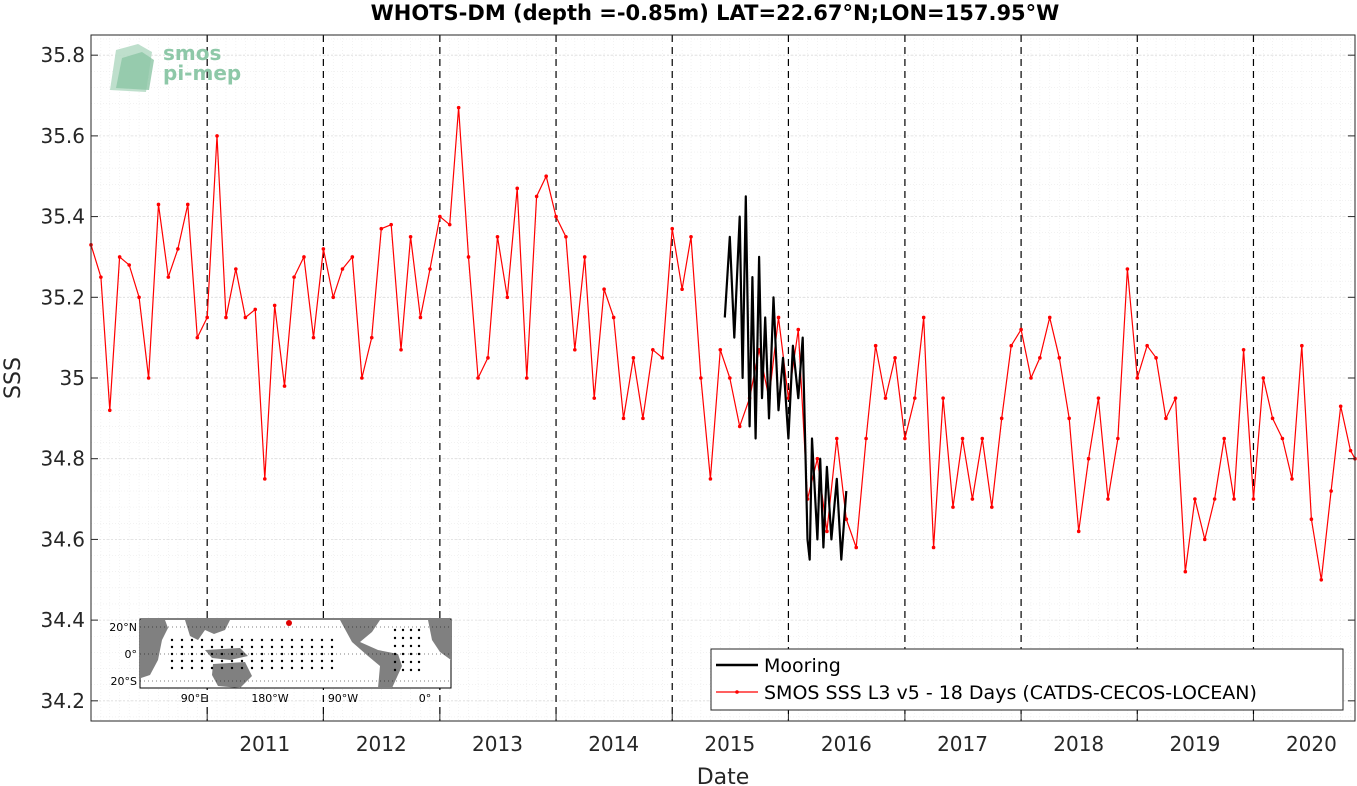 This screenshot has width=1357, height=786. What do you see at coordinates (154, 649) in the screenshot?
I see `inset-land-africa` at bounding box center [154, 649].